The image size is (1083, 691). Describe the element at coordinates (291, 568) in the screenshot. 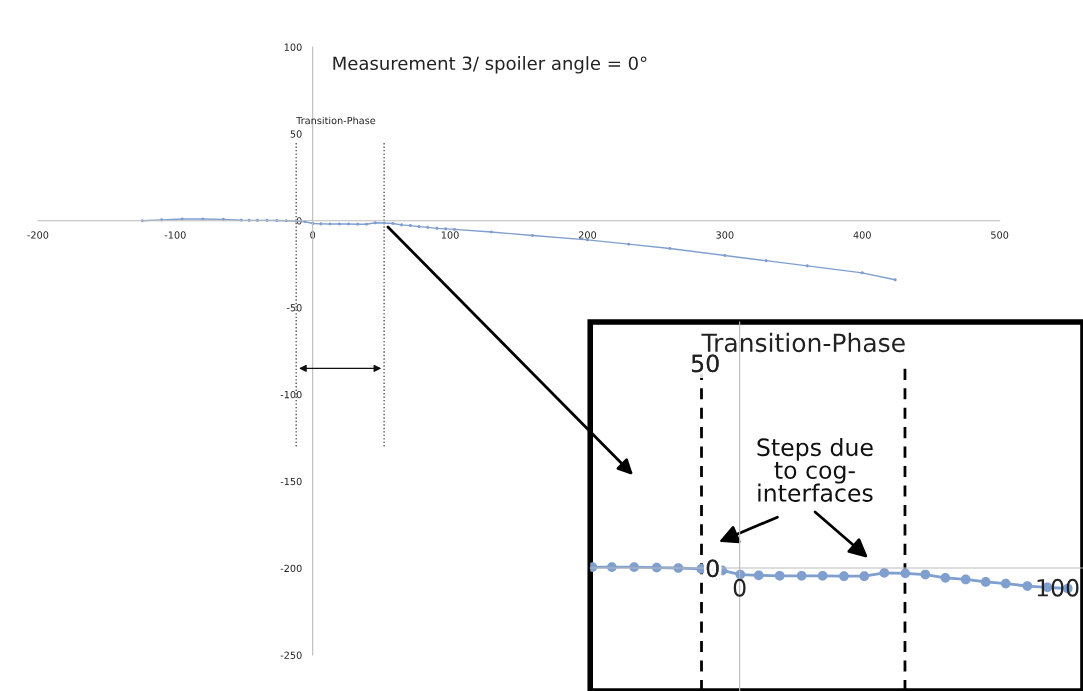

I see `y-tick-label: -200` at that location.